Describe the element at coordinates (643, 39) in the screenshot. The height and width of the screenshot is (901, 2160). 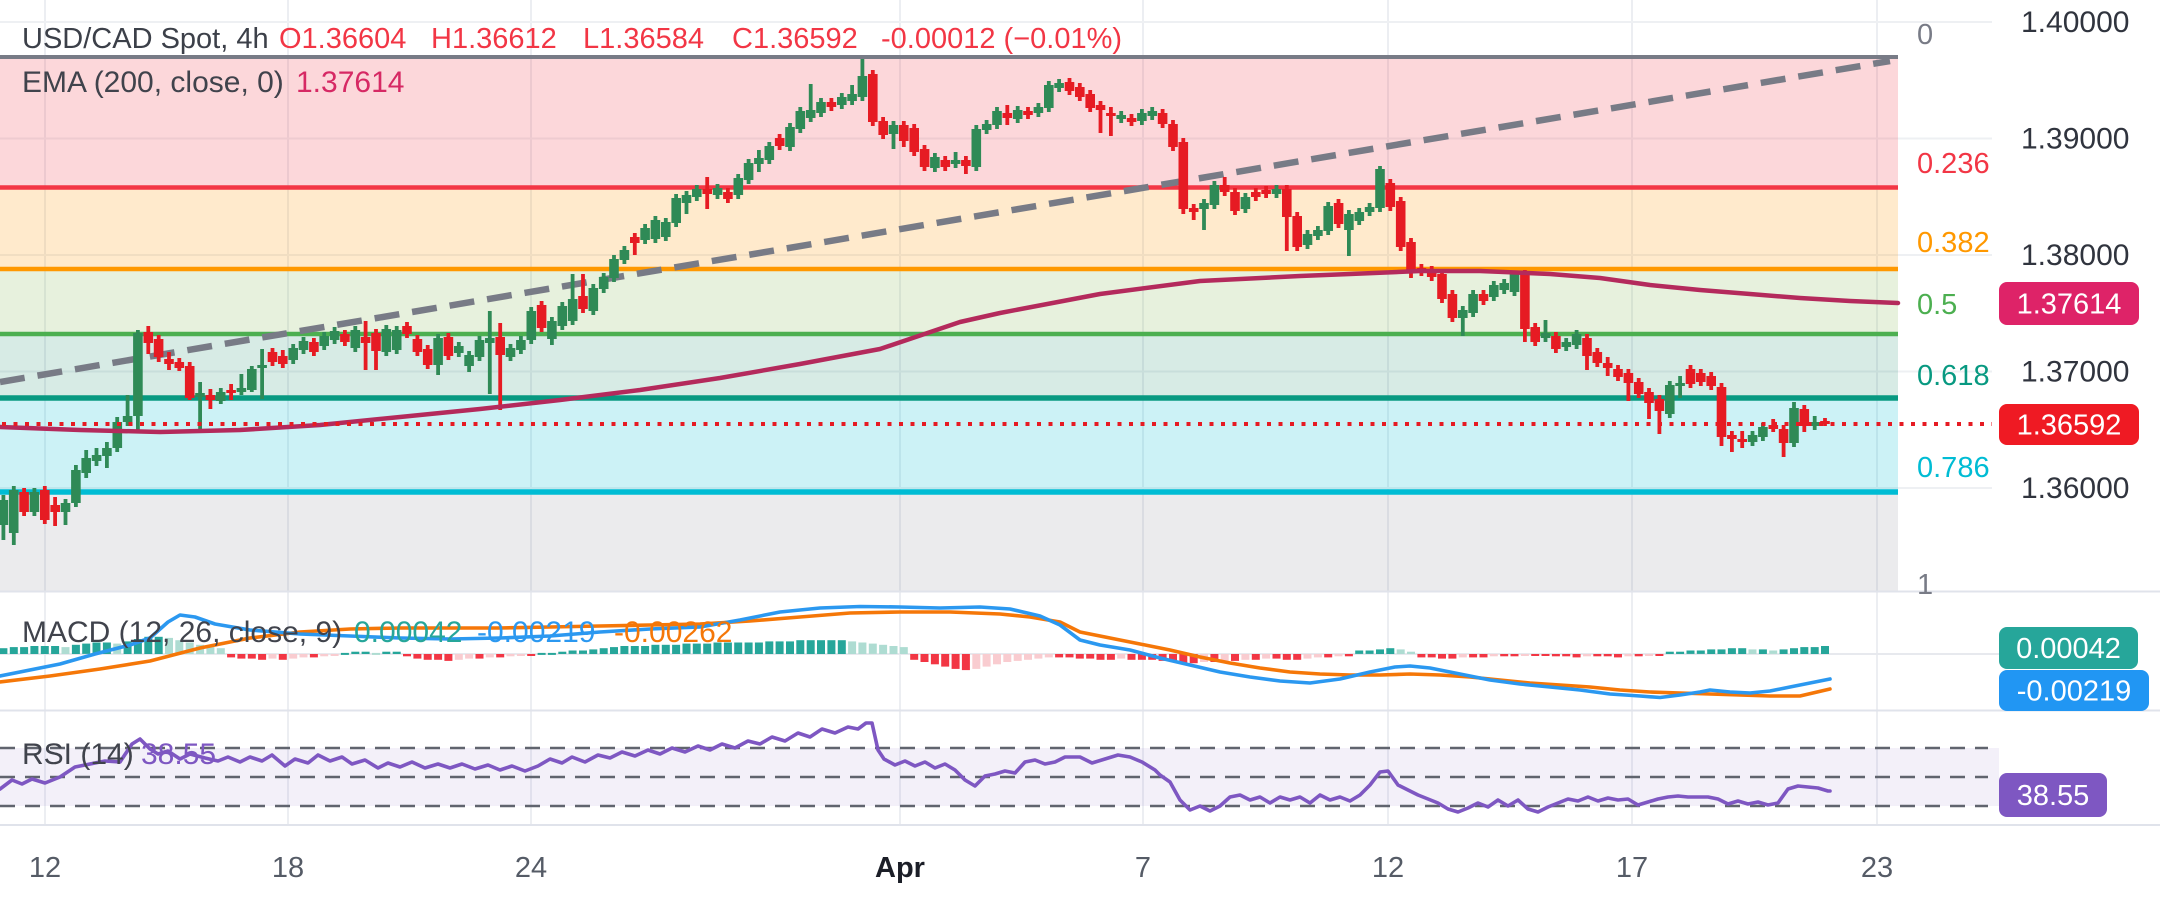
I see `svg-text: L1.36584` at that location.